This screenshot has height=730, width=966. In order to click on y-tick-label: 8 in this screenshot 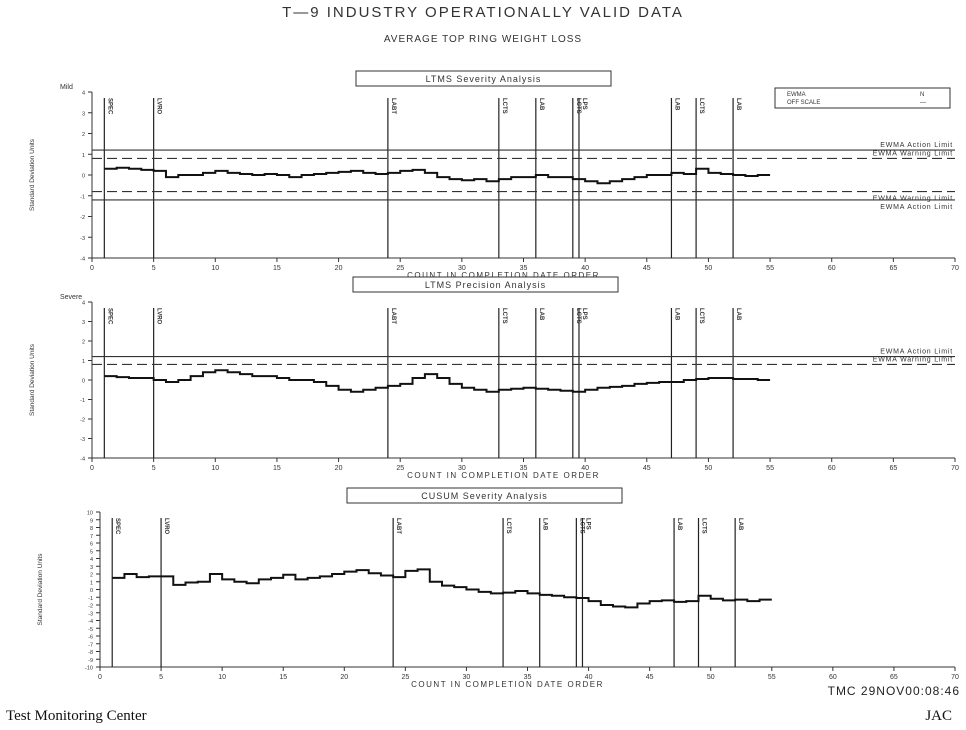, I will do `click(91, 529)`.